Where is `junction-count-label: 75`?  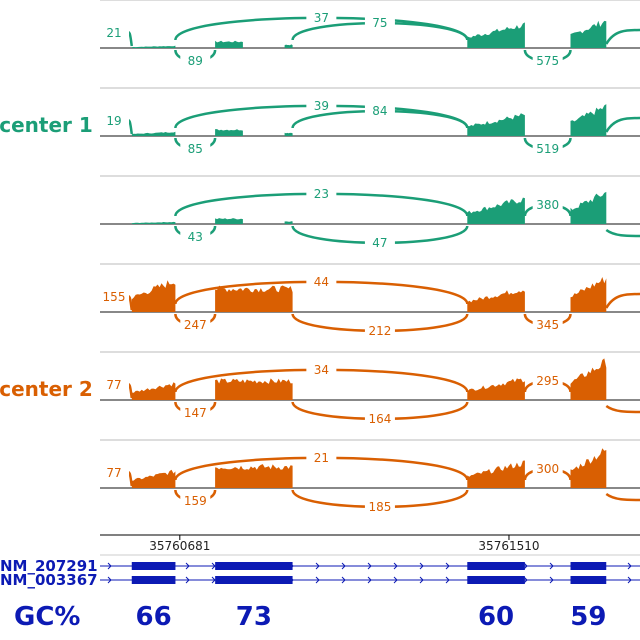 junction-count-label: 75 is located at coordinates (379, 23).